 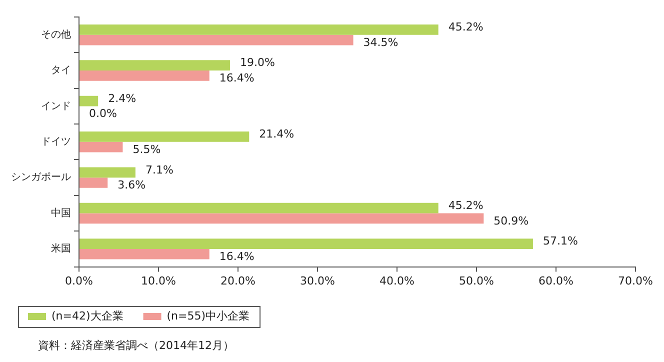 I want to click on x-tick-label: 70.0%, so click(x=636, y=281).